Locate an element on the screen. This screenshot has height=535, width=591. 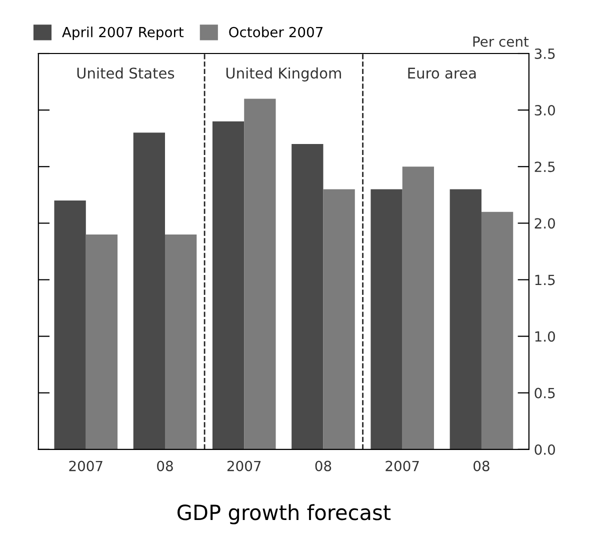
y-tick-label: 2.5 is located at coordinates (544, 167).